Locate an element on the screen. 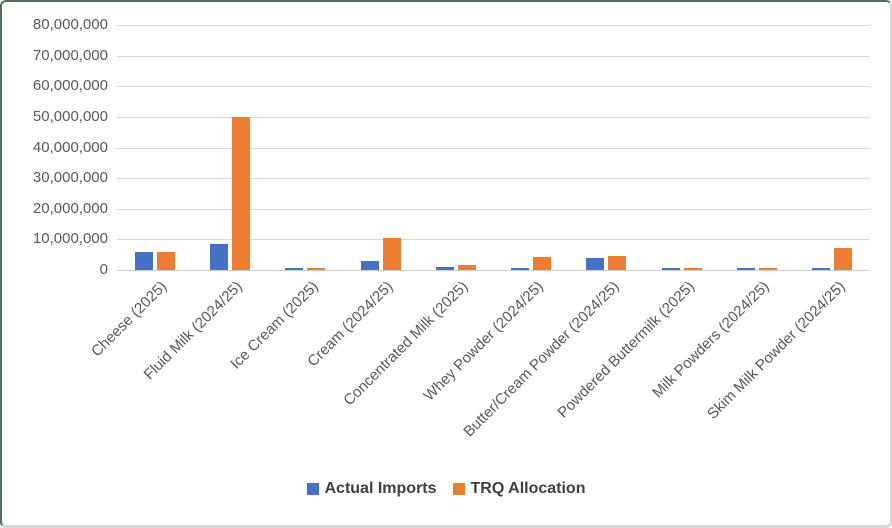 The width and height of the screenshot is (892, 528). y-tick-label: 40,000,000 is located at coordinates (70, 147).